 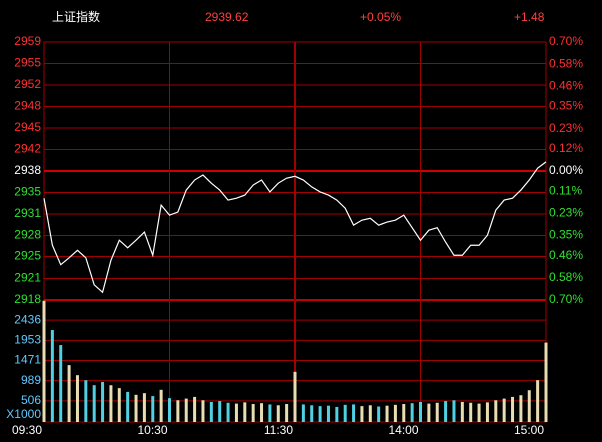 I want to click on volume-tick-label: 1471, so click(x=27, y=360).